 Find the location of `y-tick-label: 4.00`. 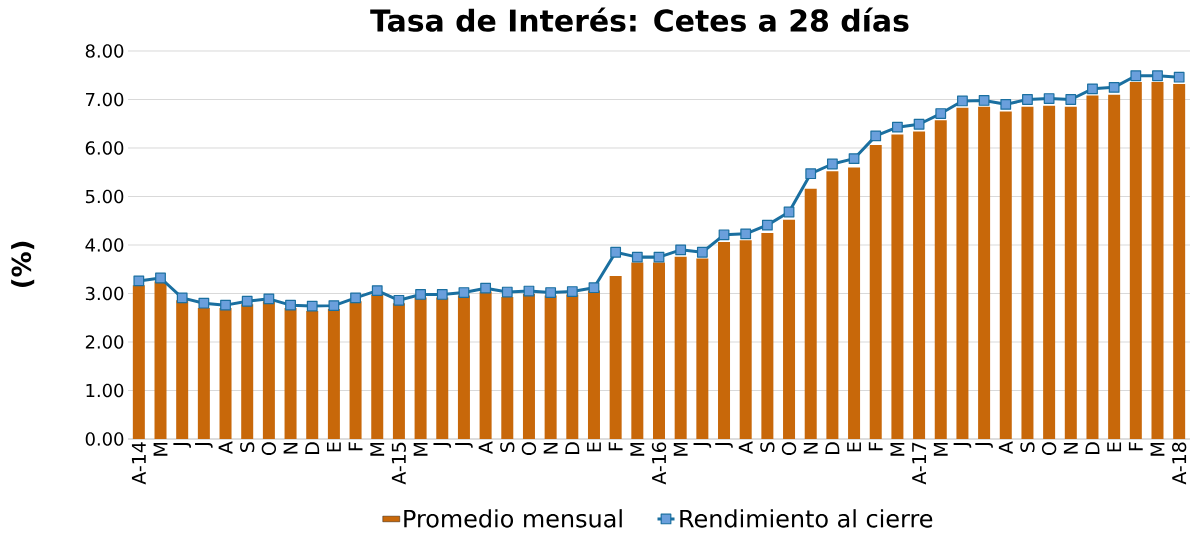

y-tick-label: 4.00 is located at coordinates (104, 245).